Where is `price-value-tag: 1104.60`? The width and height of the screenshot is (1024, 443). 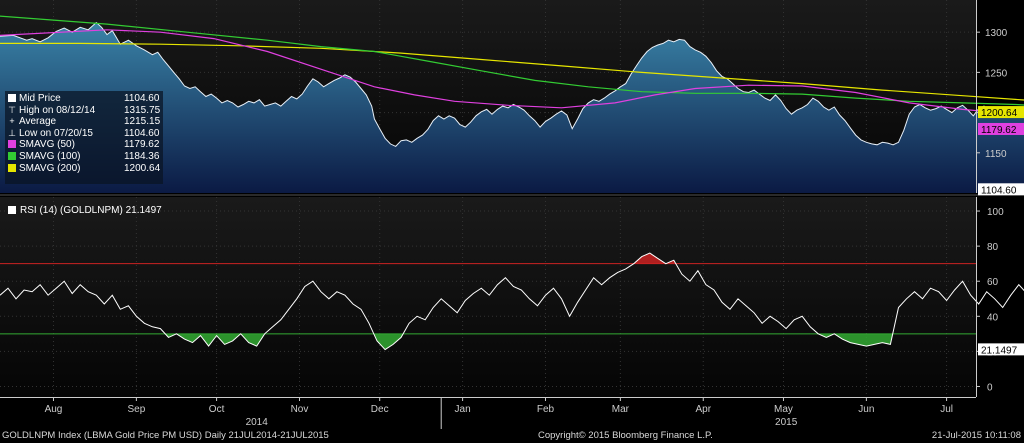
price-value-tag: 1104.60 is located at coordinates (999, 190).